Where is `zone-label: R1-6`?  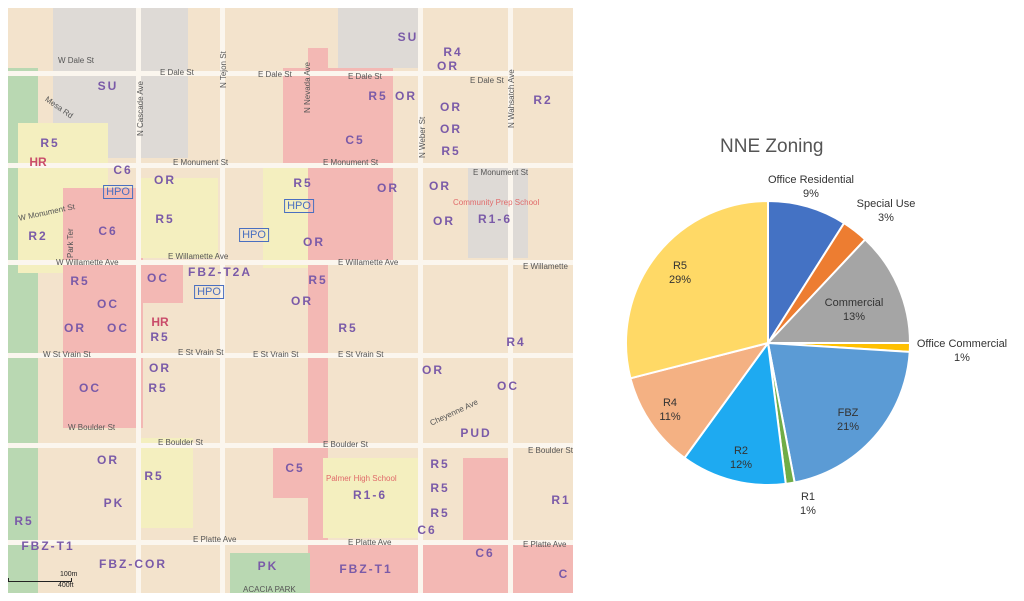 zone-label: R1-6 is located at coordinates (370, 495).